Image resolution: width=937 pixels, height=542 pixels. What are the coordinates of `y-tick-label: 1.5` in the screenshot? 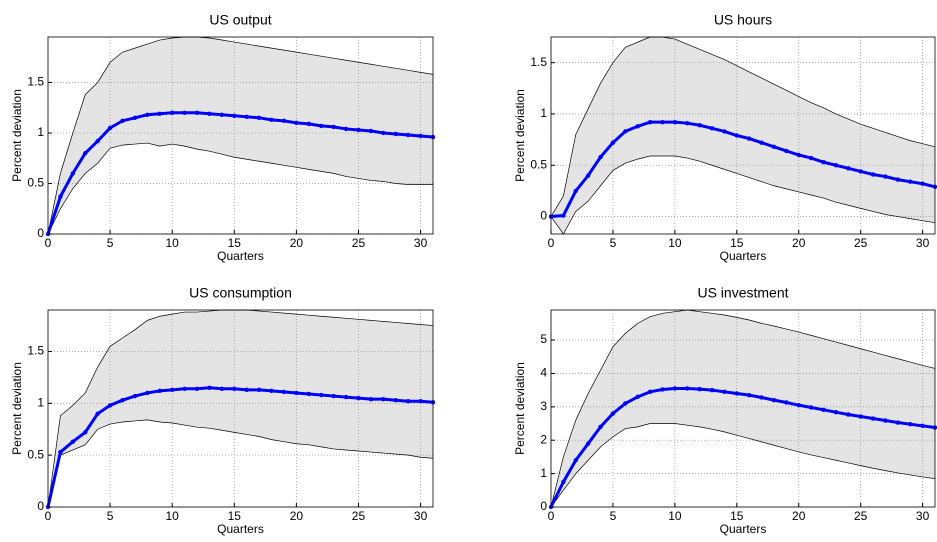 It's located at (538, 62).